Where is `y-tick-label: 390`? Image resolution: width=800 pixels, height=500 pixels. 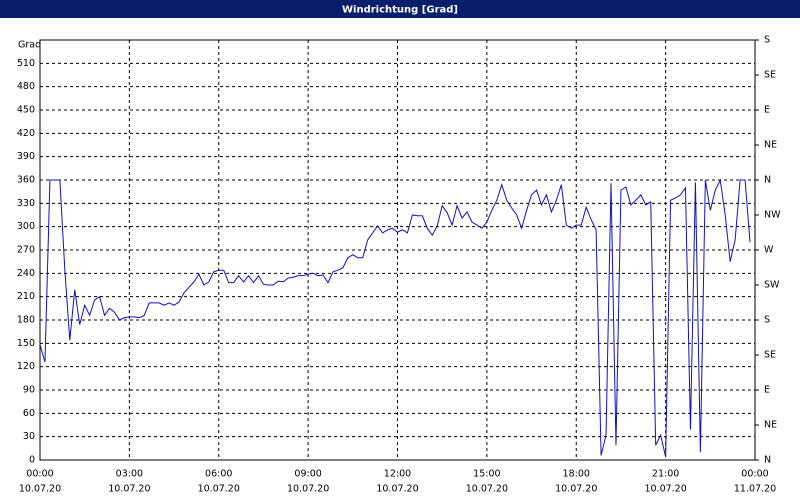 y-tick-label: 390 is located at coordinates (26, 156).